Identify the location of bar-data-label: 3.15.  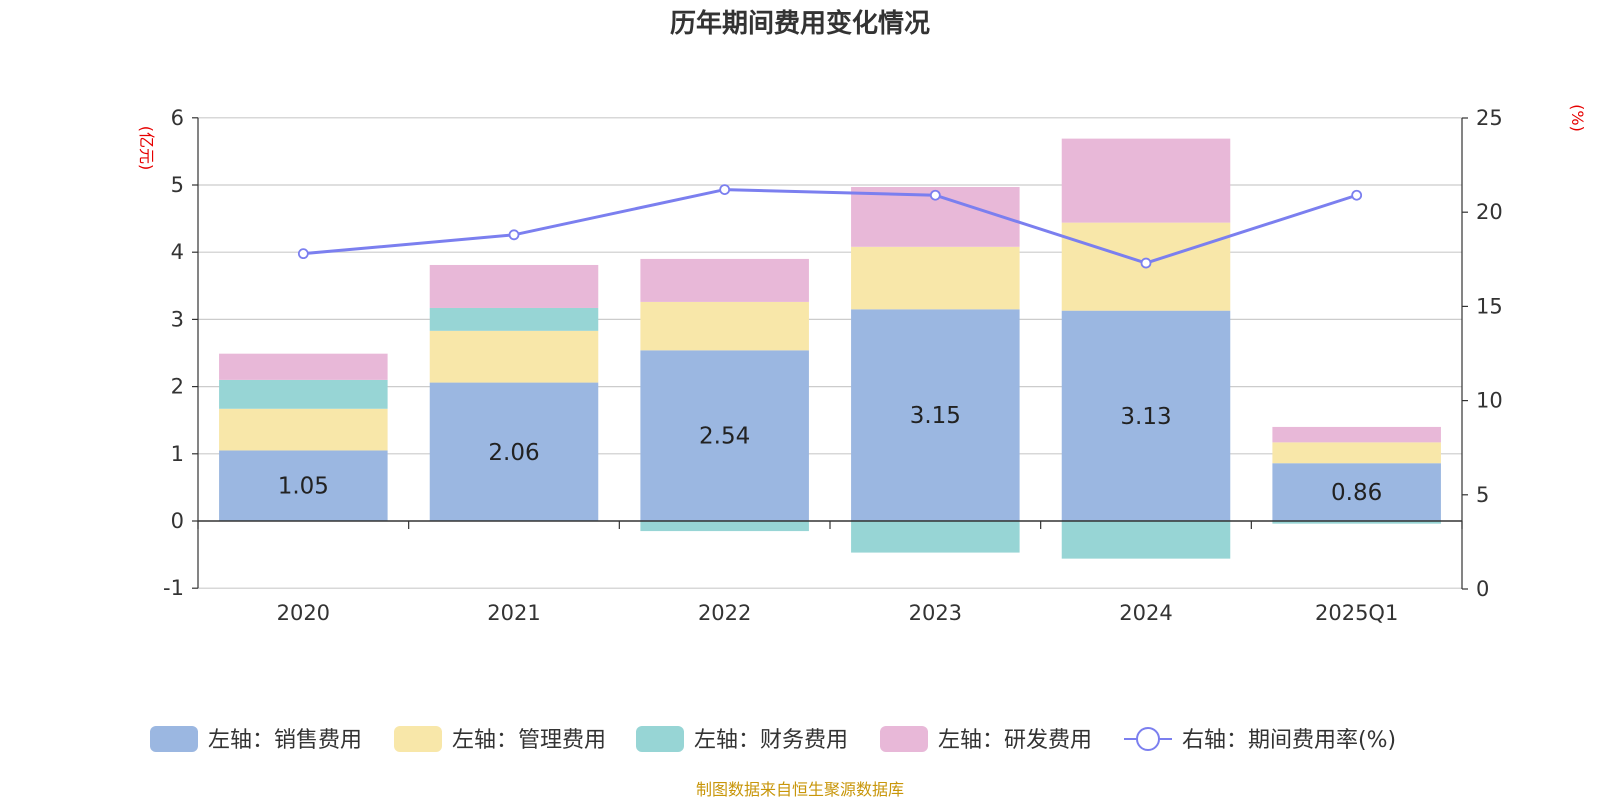
(935, 416).